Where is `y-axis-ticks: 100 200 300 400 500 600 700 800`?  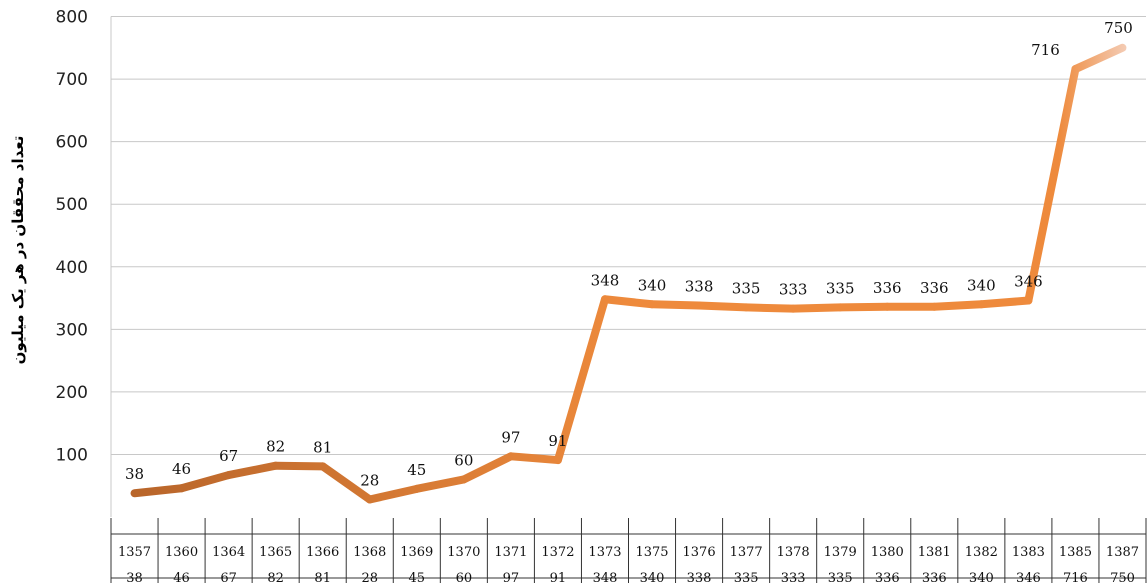 y-axis-ticks: 100 200 300 400 500 600 700 800 is located at coordinates (72, 237).